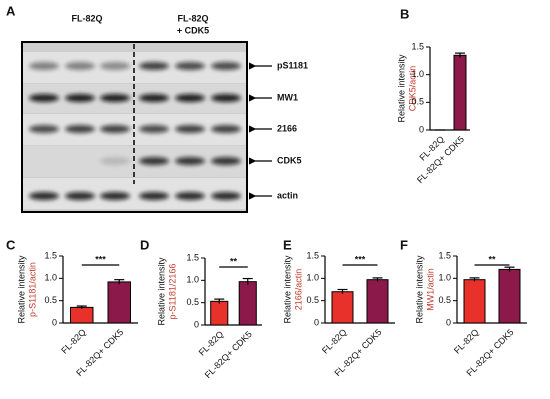  What do you see at coordinates (287, 97) in the screenshot?
I see `band-label: MW1` at bounding box center [287, 97].